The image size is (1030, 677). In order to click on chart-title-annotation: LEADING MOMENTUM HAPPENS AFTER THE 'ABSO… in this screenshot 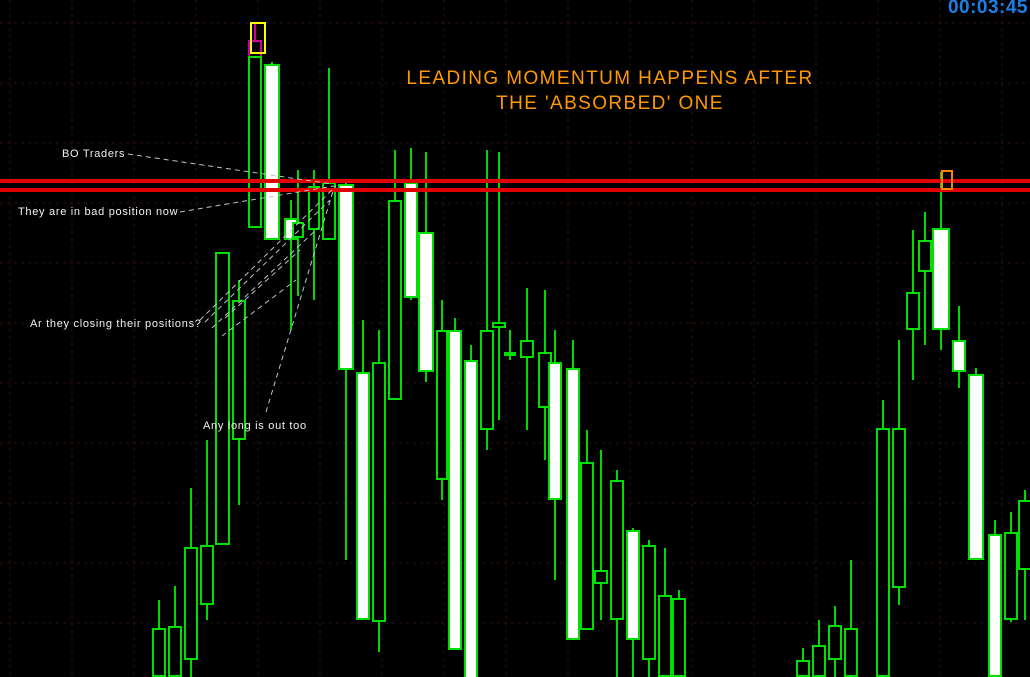, I will do `click(610, 91)`.